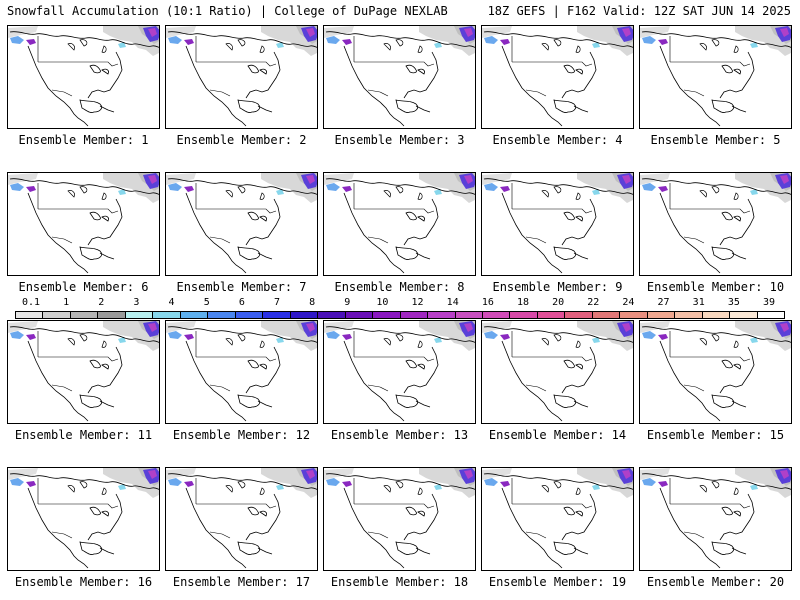 This screenshot has height=600, width=800. What do you see at coordinates (557, 582) in the screenshot?
I see `ensemble-member-label: Ensemble Member: 19` at bounding box center [557, 582].